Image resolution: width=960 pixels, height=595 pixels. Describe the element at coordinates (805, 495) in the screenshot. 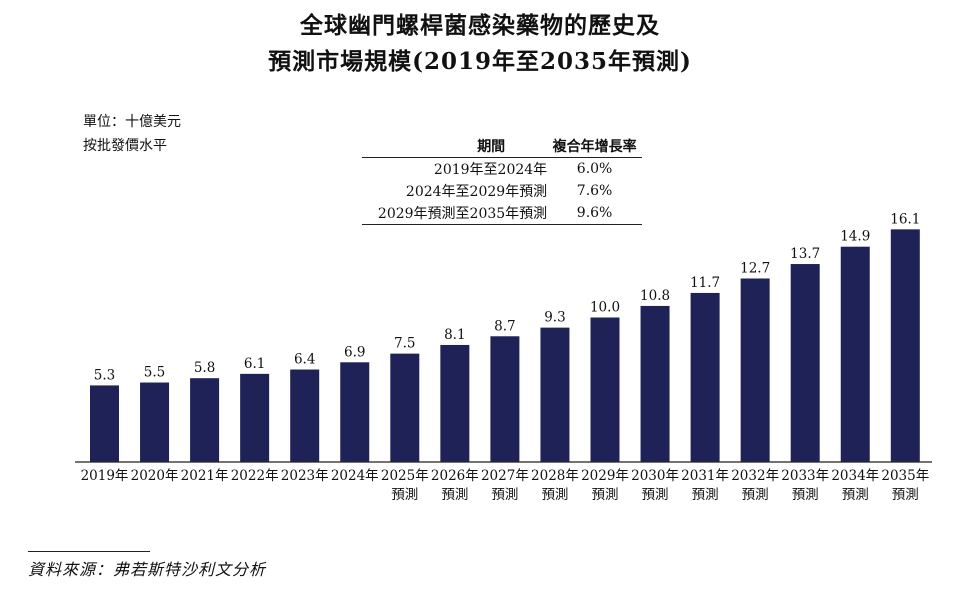

I see `x-tick-label-14-1: 預測` at that location.